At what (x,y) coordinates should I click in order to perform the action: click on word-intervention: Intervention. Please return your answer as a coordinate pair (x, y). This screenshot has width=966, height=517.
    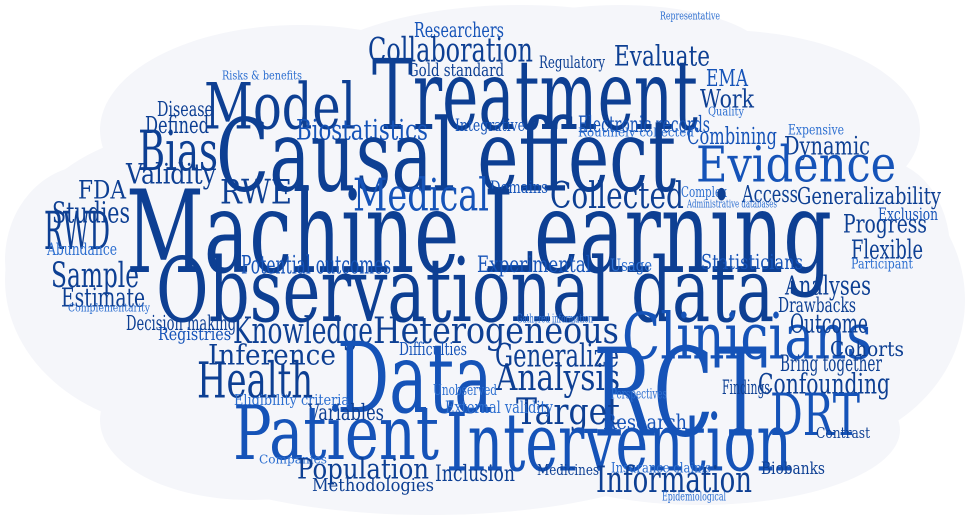
    Looking at the image, I should click on (619, 442).